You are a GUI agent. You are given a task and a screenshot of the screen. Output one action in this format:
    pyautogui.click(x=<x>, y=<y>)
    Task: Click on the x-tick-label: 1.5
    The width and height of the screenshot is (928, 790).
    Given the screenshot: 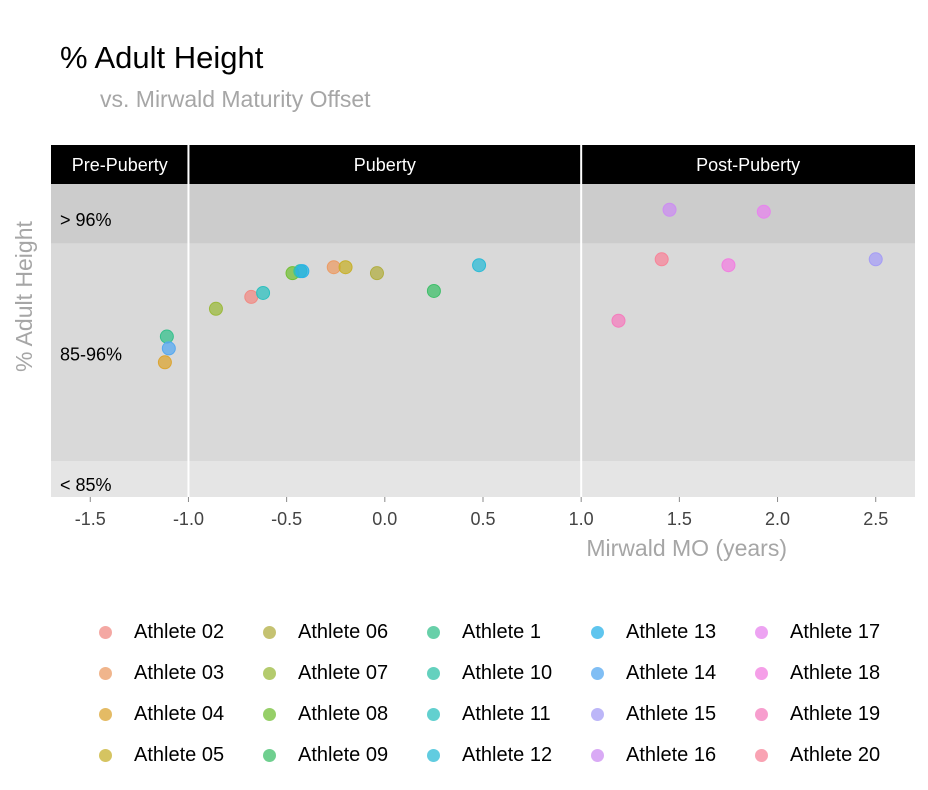 What is the action you would take?
    pyautogui.click(x=679, y=519)
    